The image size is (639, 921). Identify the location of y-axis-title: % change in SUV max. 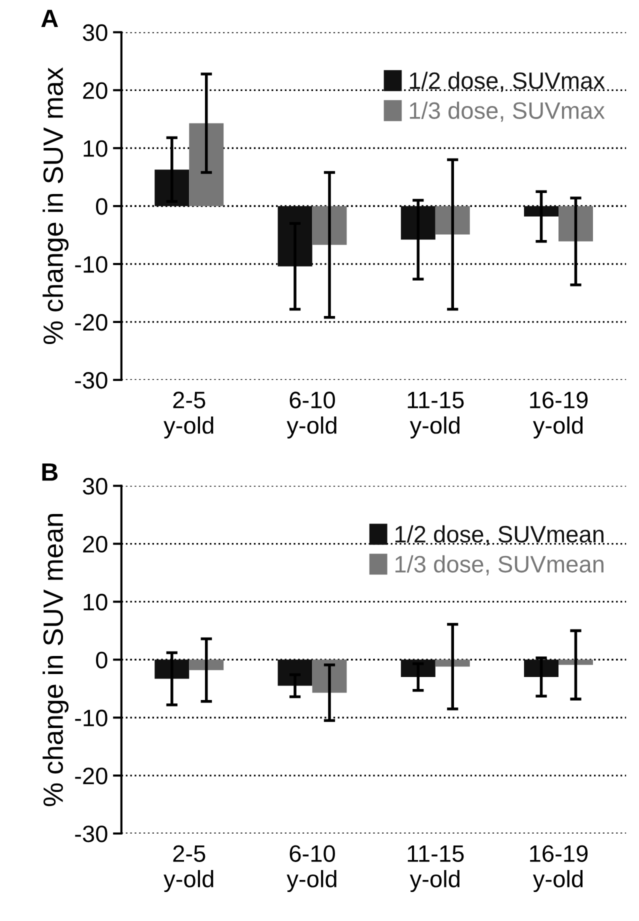
(55, 205).